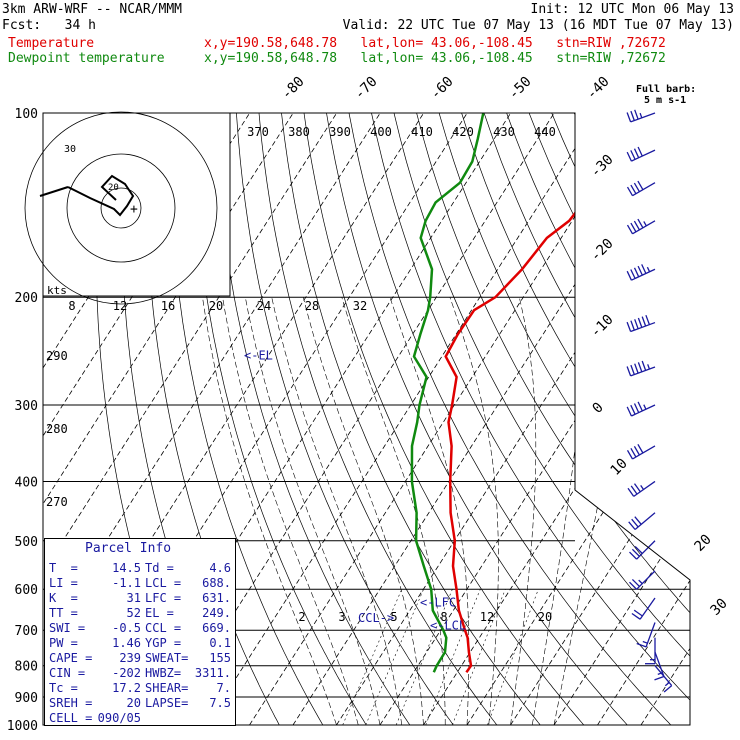 This screenshot has width=740, height=740. What do you see at coordinates (487, 617) in the screenshot?
I see `mixing-ratio-label: 12` at bounding box center [487, 617].